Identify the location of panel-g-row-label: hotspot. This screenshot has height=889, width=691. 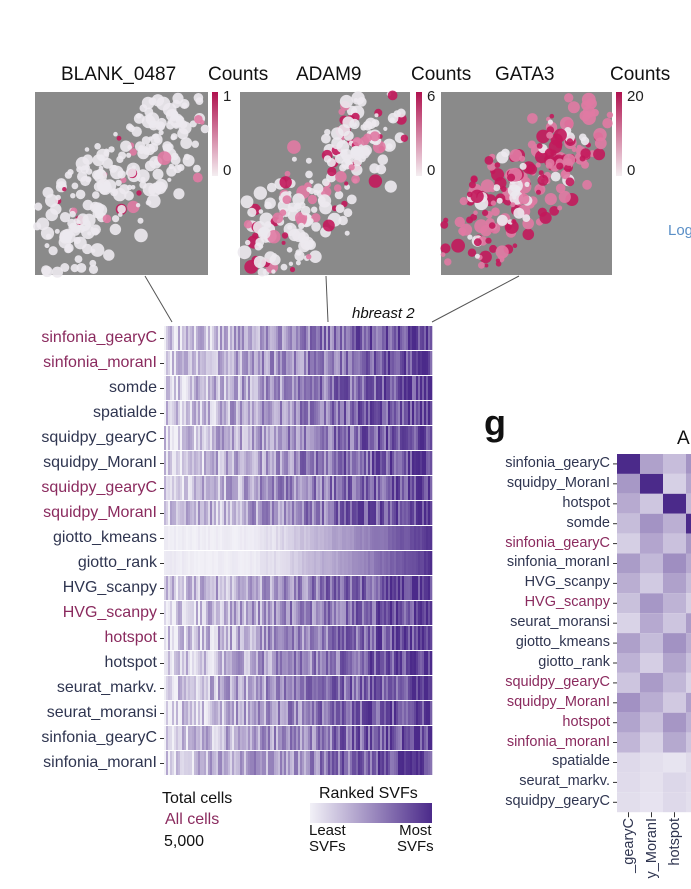
(586, 721).